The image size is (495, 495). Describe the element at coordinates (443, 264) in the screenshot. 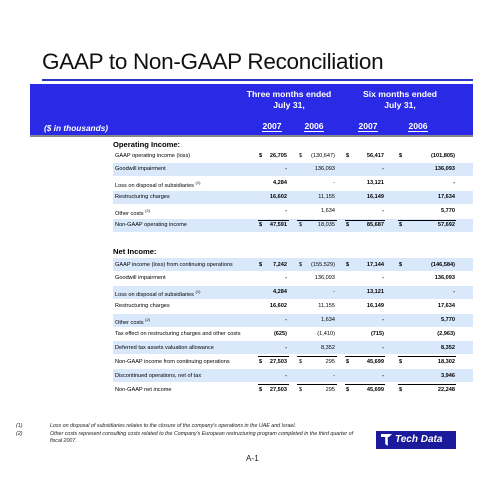

I see `value-cell: (146,584)` at that location.